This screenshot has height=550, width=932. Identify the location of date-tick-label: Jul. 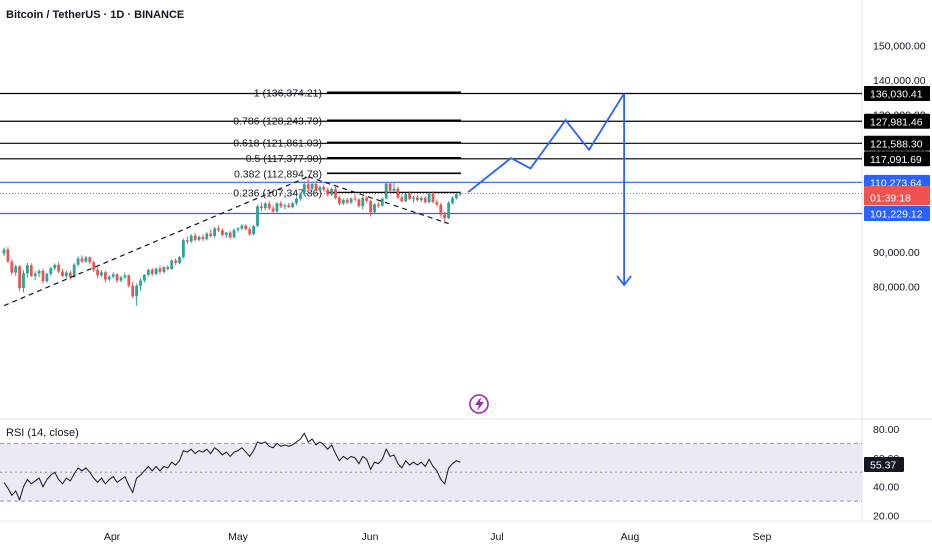
(496, 537).